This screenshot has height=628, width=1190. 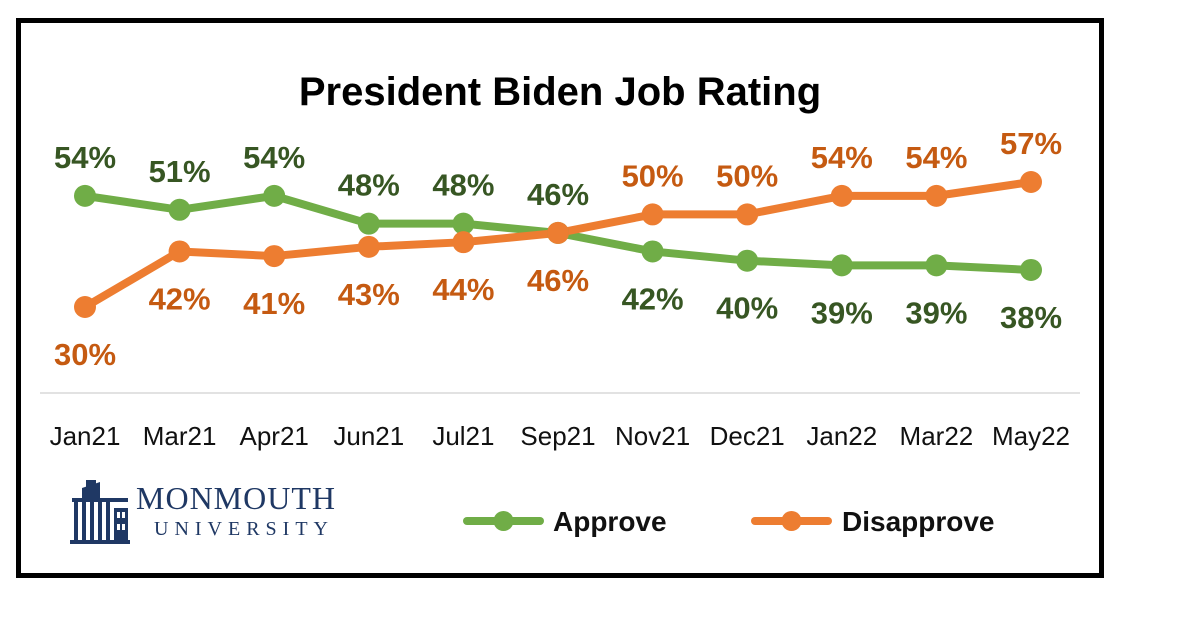 I want to click on logo-subtitle: UNIVERSITY, so click(x=244, y=529).